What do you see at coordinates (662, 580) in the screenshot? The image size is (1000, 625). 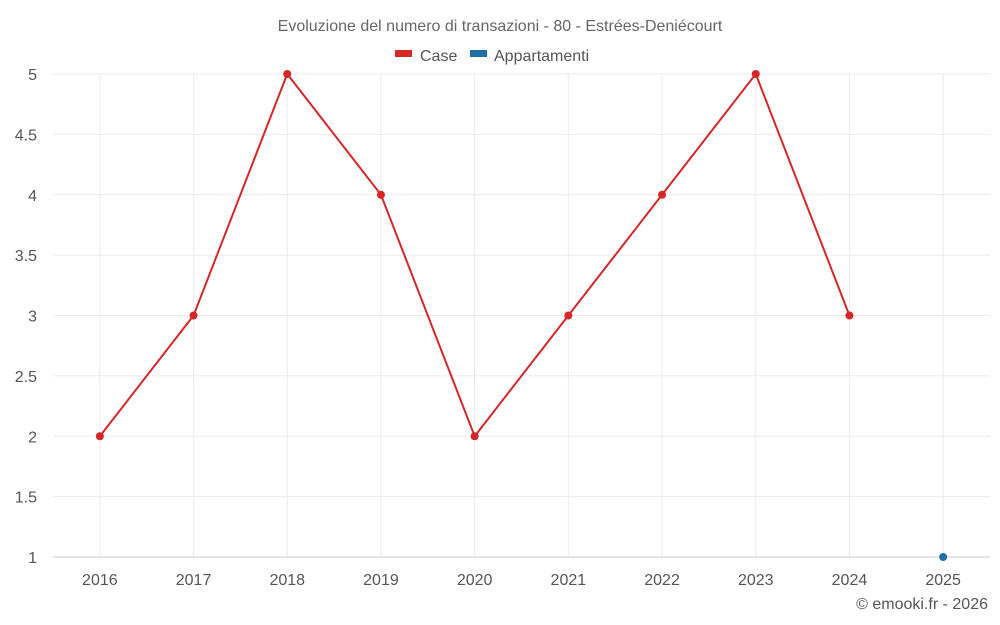 I see `x-tick-label: 2022` at bounding box center [662, 580].